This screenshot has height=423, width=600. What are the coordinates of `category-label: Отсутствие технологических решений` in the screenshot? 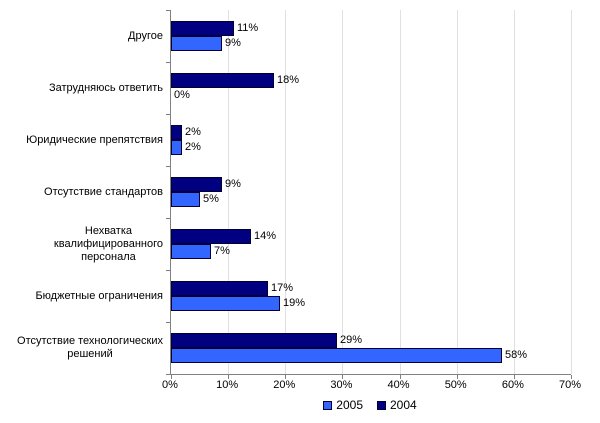 It's located at (90, 348).